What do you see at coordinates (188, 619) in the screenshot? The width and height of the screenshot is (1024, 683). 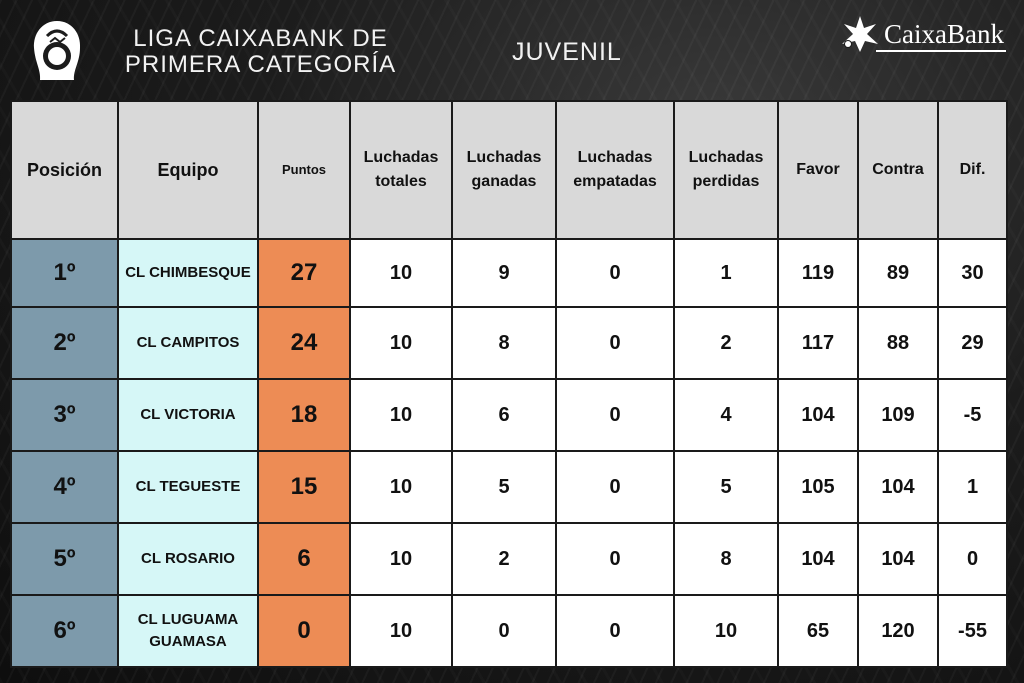 I see `cell-team-line1: CL LUGUAMA` at bounding box center [188, 619].